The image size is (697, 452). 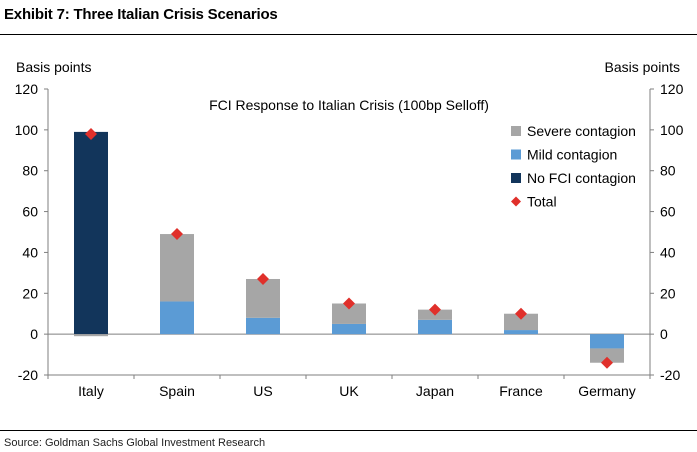 What do you see at coordinates (521, 313) in the screenshot?
I see `total-marker-france` at bounding box center [521, 313].